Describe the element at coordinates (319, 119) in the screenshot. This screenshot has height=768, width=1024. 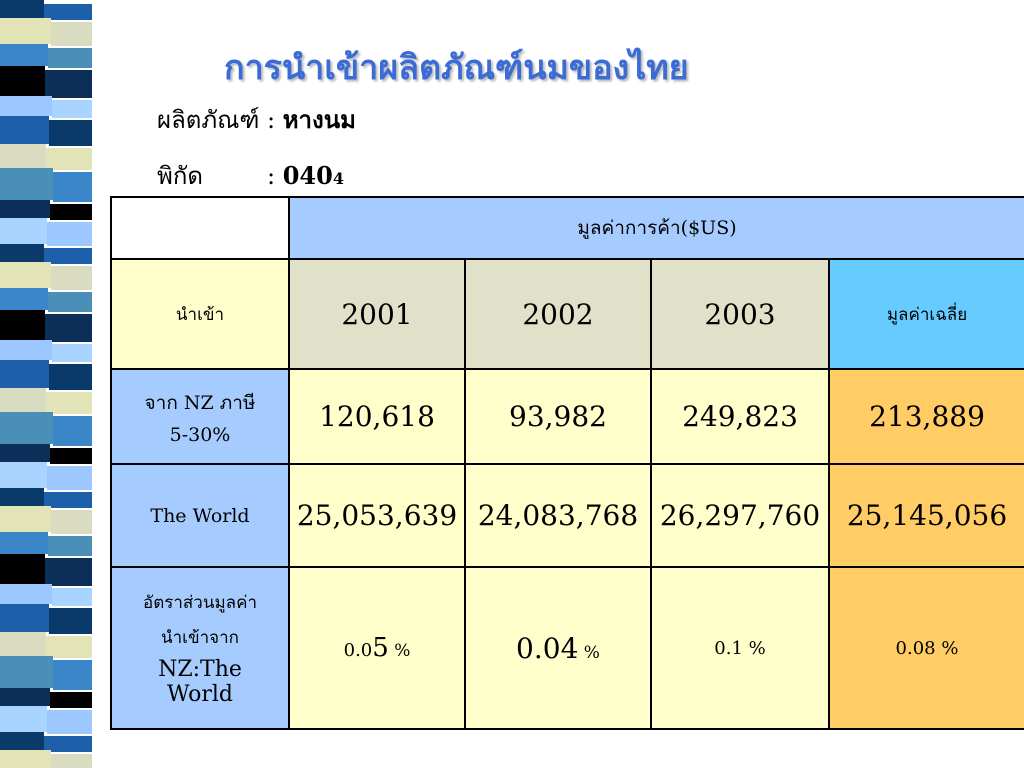
I see `product-value: หางนม` at that location.